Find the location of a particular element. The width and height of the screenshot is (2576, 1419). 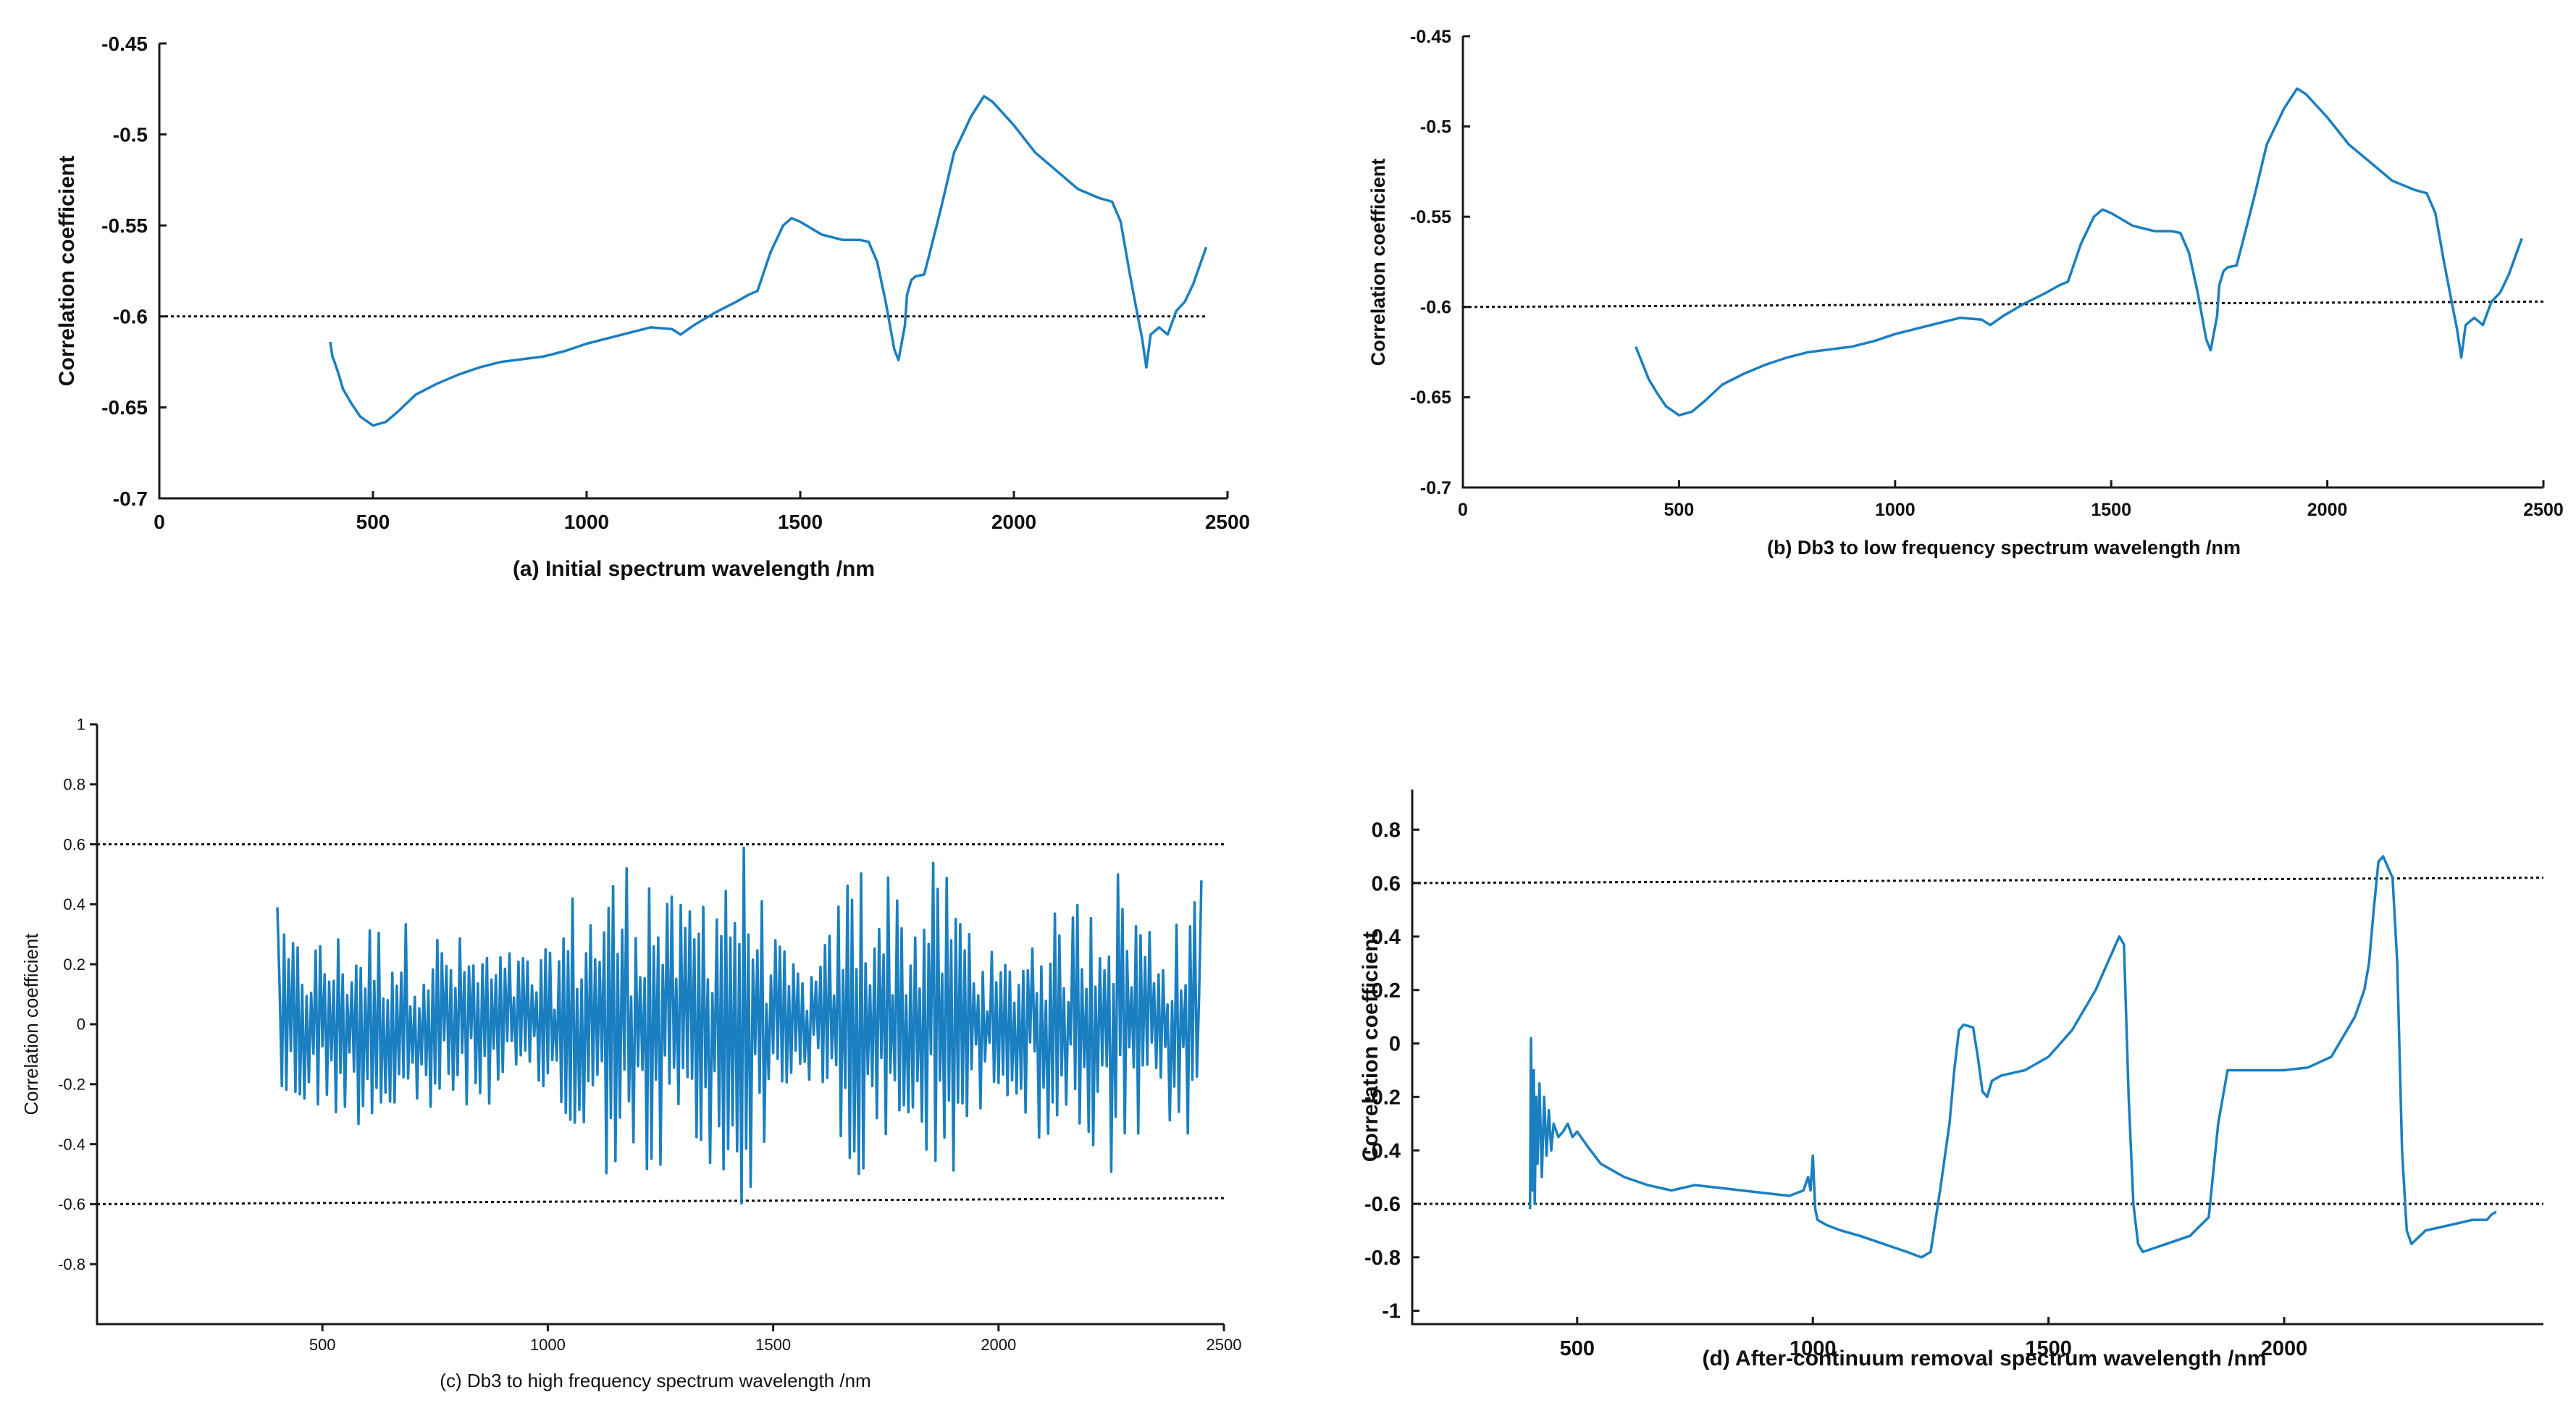

panel-b-ytick-label: -0.5 is located at coordinates (1435, 127).